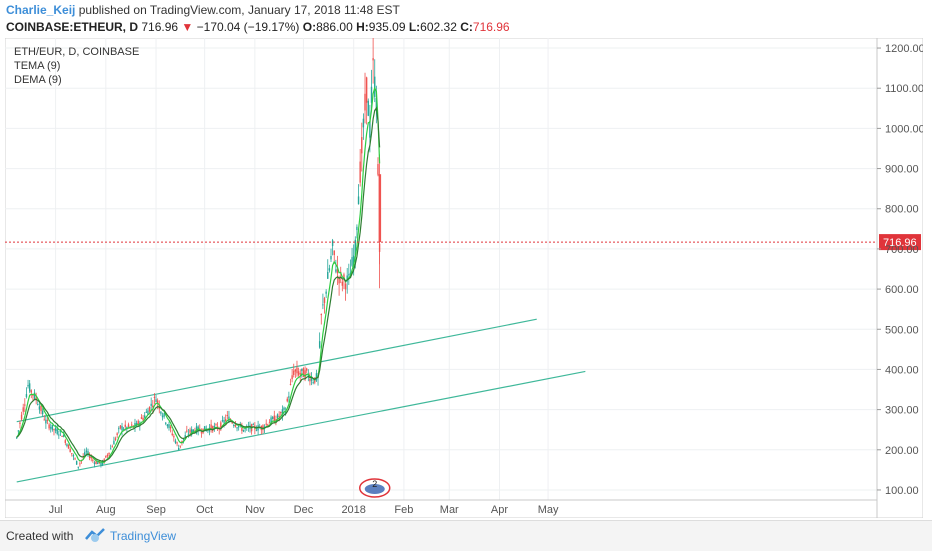 Image resolution: width=932 pixels, height=551 pixels. Describe the element at coordinates (143, 536) in the screenshot. I see `tradingview-brand: TradingView` at that location.